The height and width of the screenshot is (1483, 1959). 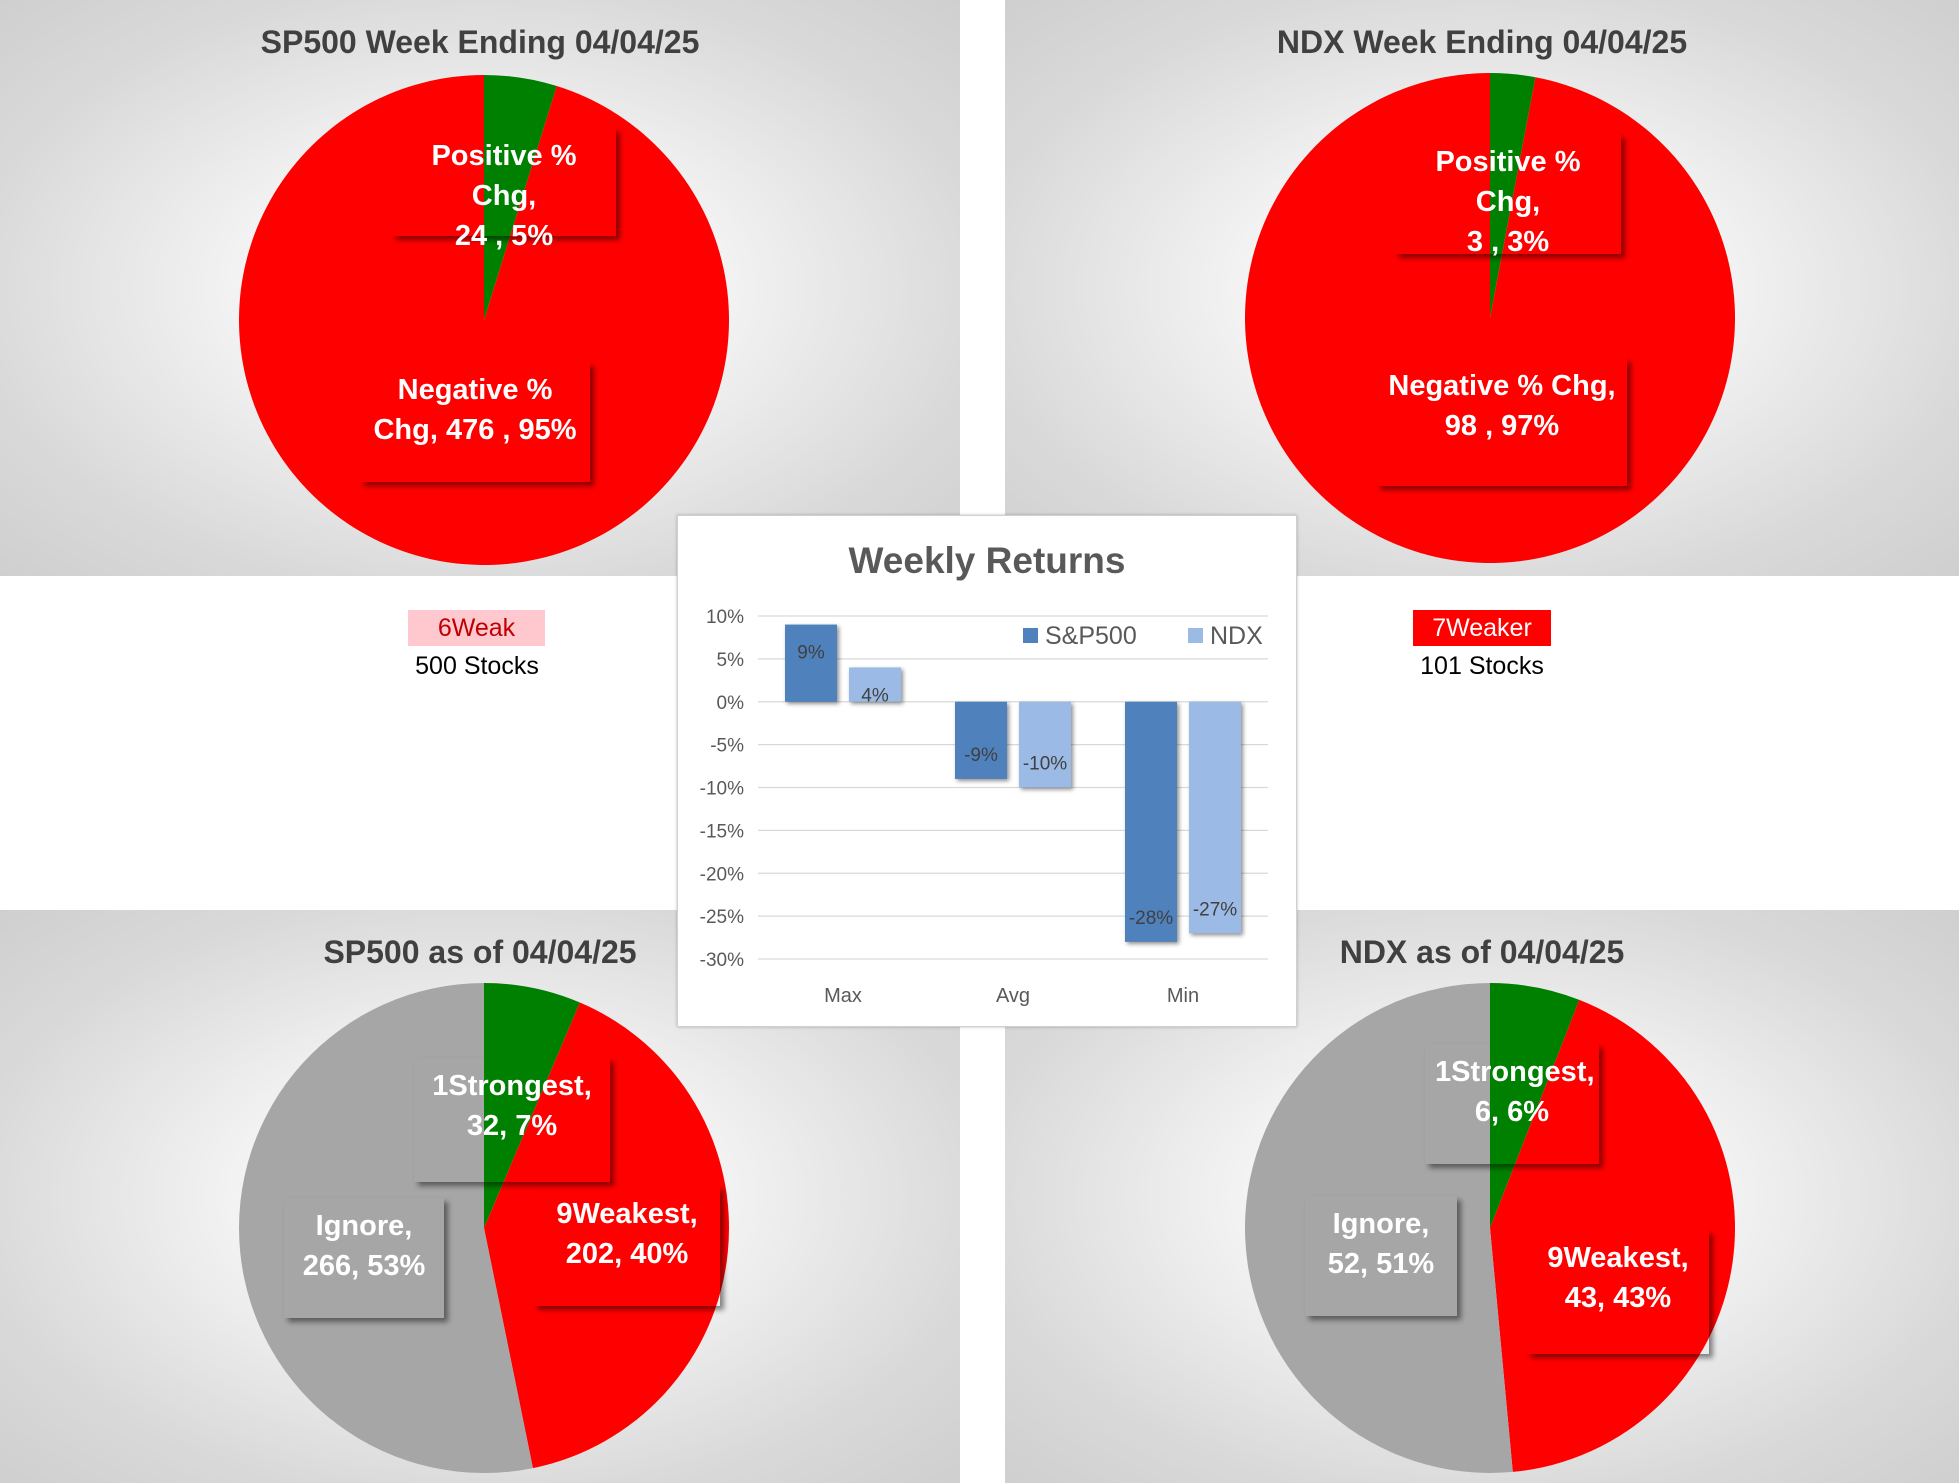 What do you see at coordinates (731, 703) in the screenshot?
I see `y-tick-label: 0%` at bounding box center [731, 703].